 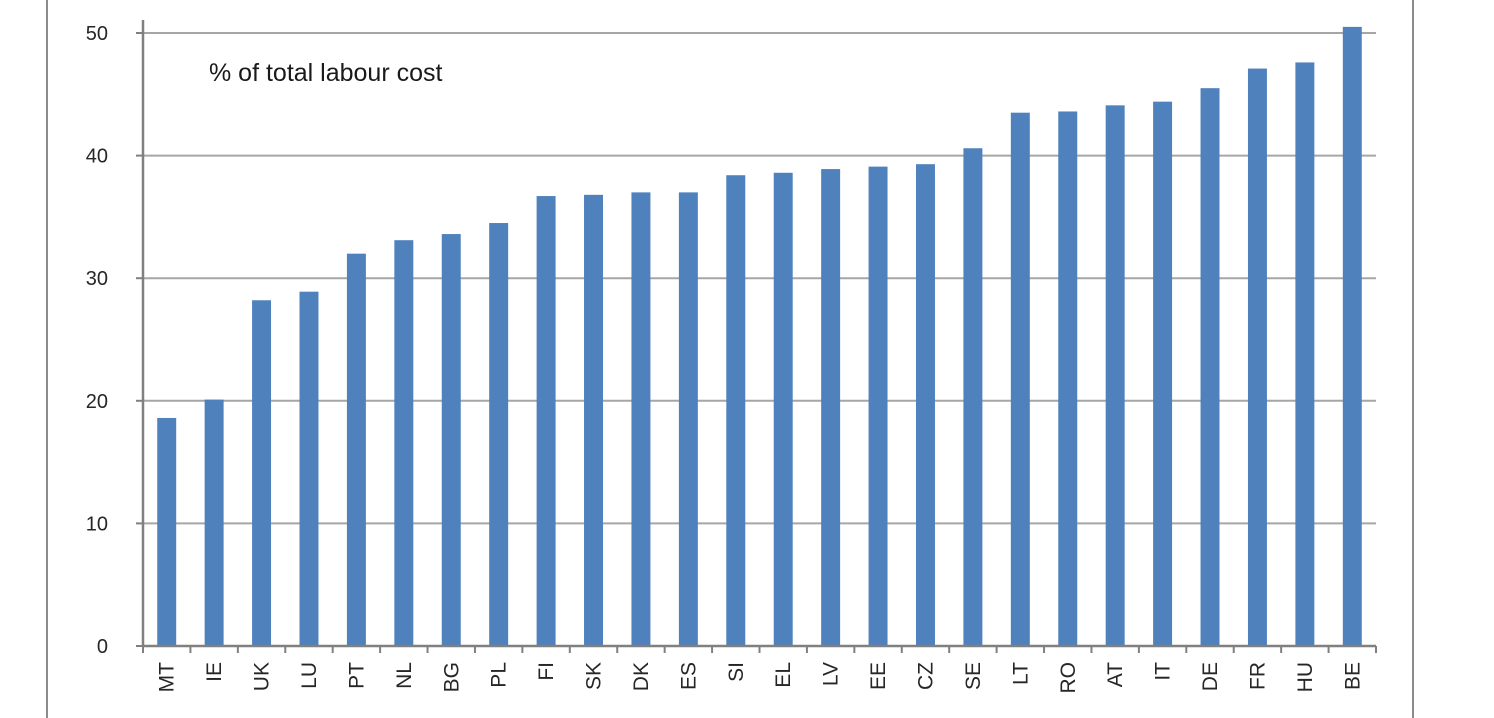 I want to click on bar-mt, so click(x=167, y=531).